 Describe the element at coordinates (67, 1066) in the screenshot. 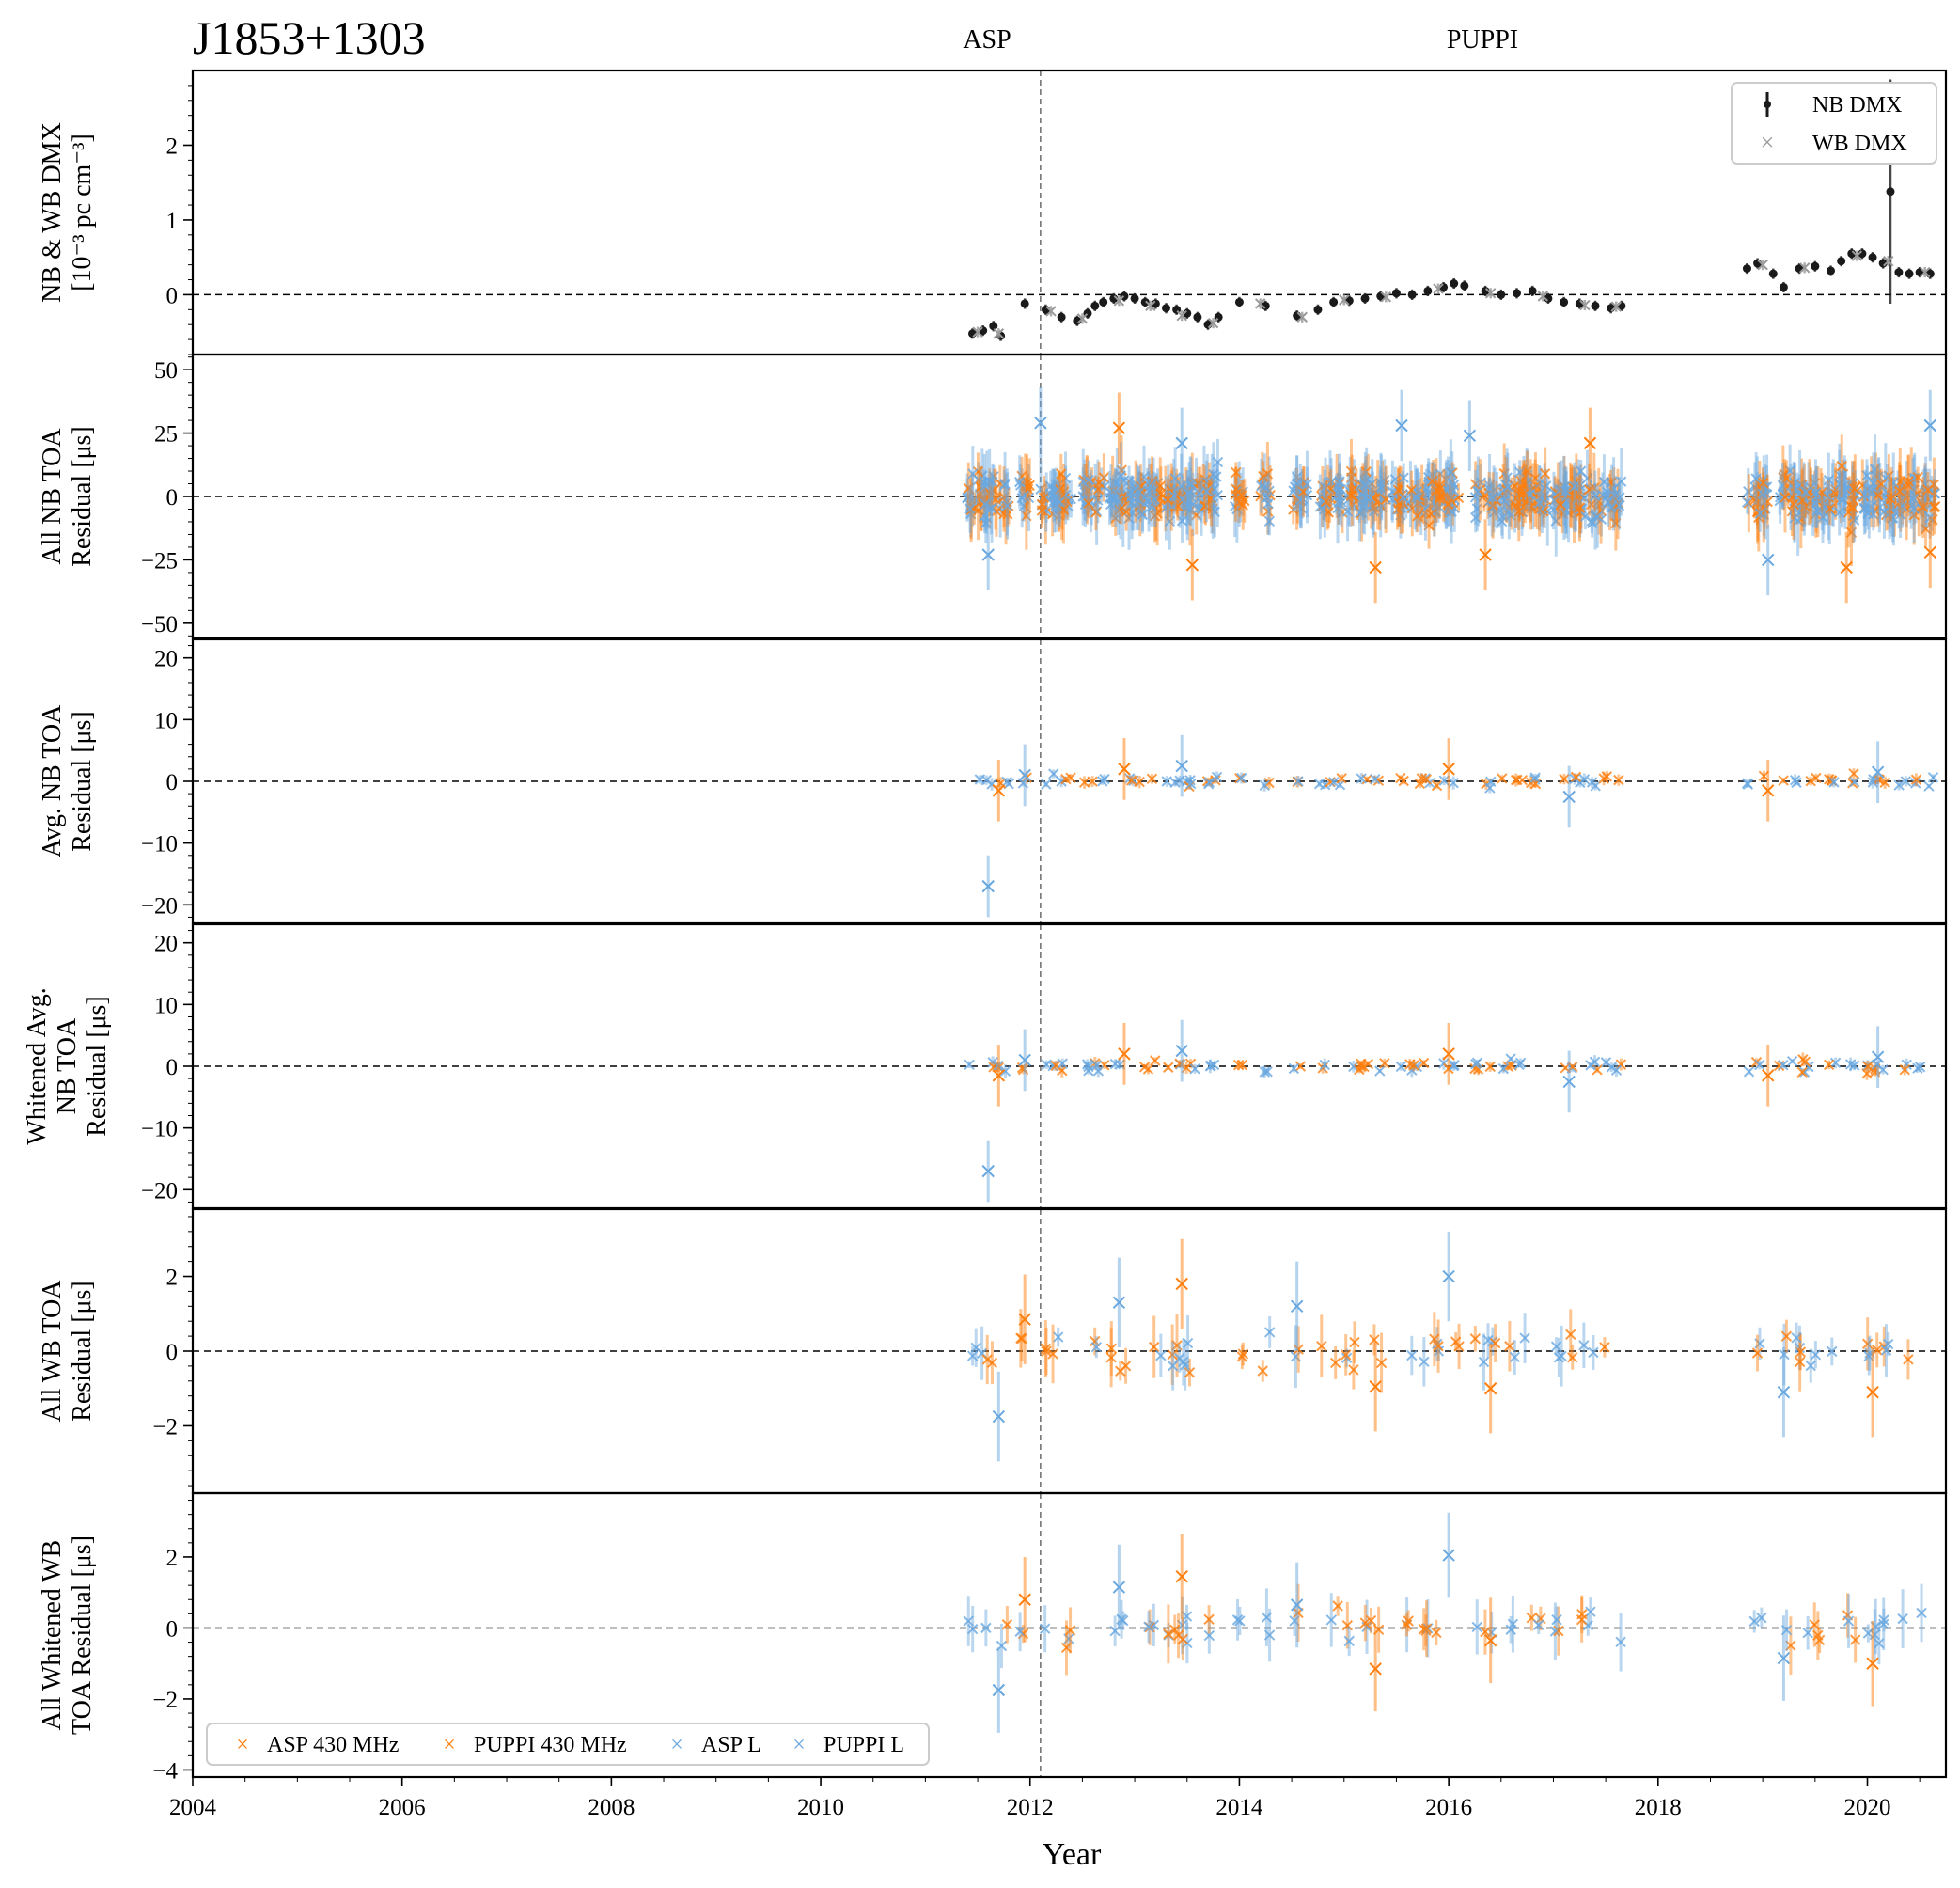

I see `y-axis-label: Whitened Avg.NB TOAResidual [μs]` at that location.